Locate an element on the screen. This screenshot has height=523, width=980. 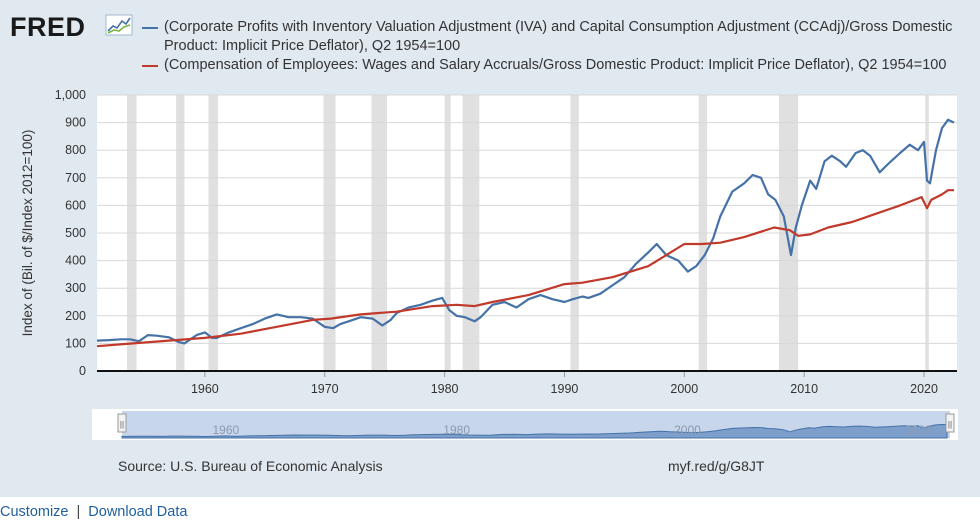
navigator-handle-right-grip: || is located at coordinates (950, 424).